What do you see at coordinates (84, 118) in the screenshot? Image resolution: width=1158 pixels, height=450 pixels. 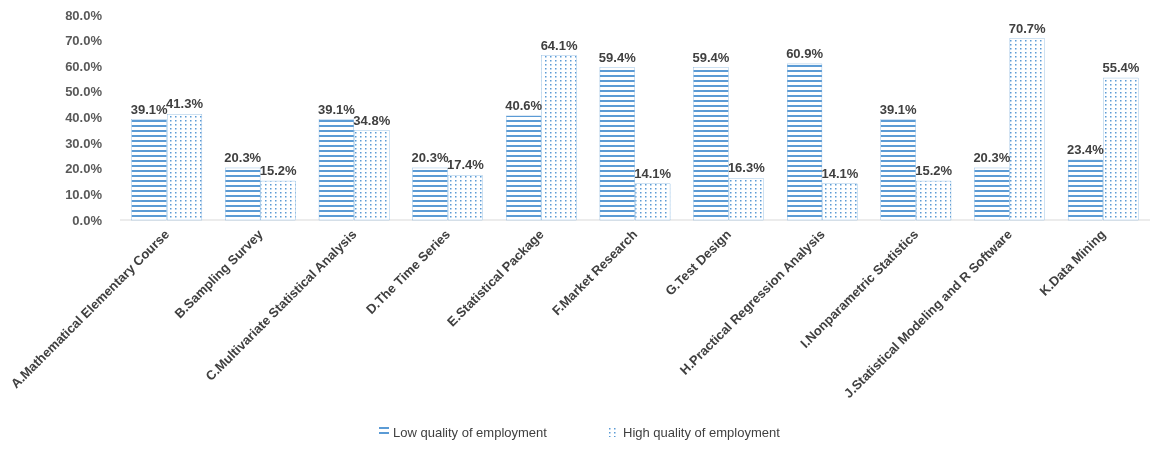 I see `y-tick-label: 40.0%` at bounding box center [84, 118].